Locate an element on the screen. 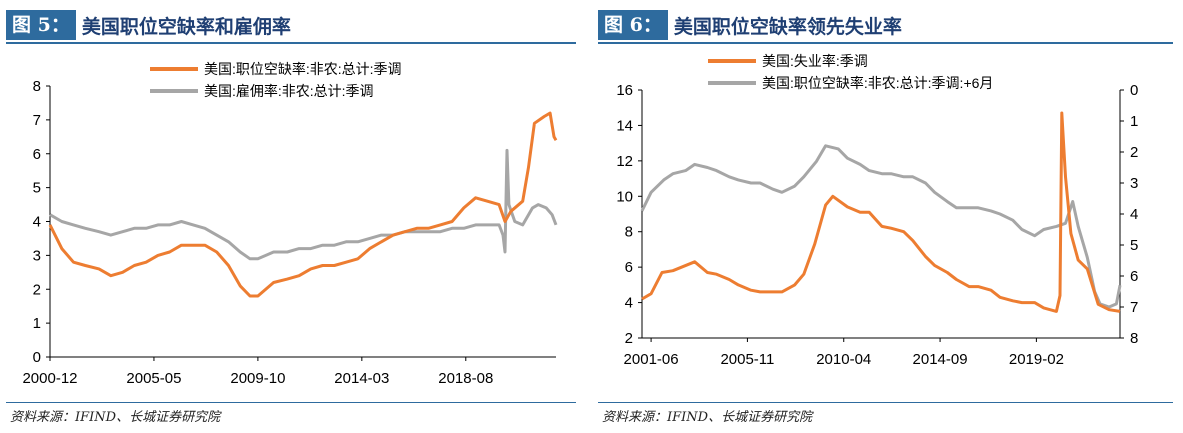 The height and width of the screenshot is (433, 1183). legend-label: 美国:职位空缺率:非农:总计:季调 is located at coordinates (303, 69).